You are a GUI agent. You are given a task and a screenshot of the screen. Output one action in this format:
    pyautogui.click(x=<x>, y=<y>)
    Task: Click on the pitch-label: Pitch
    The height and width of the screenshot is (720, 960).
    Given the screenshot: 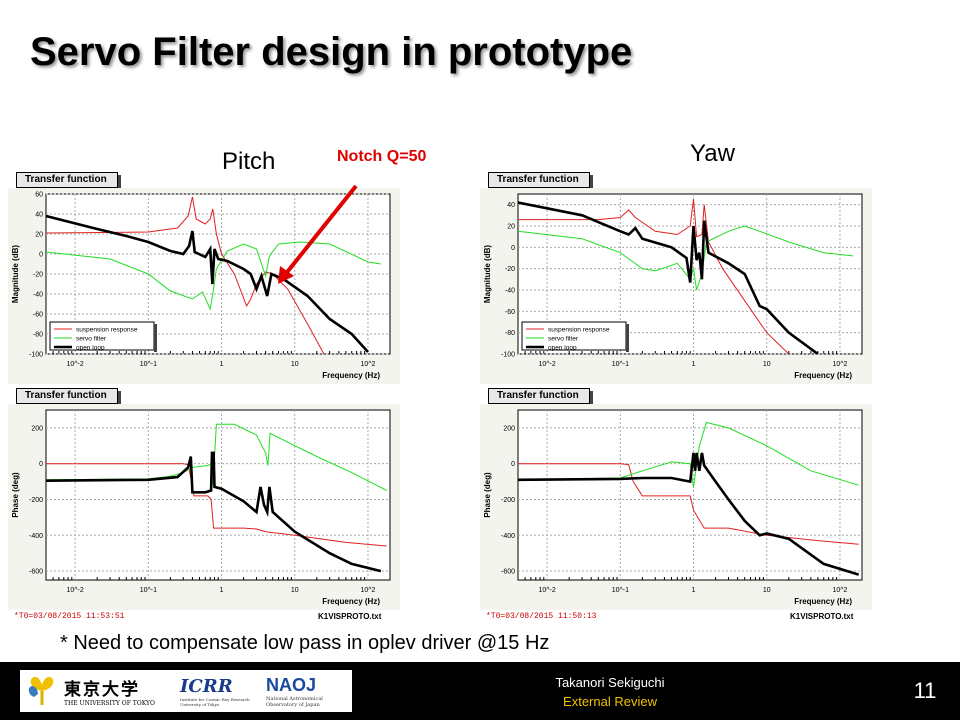 What is the action you would take?
    pyautogui.click(x=249, y=161)
    